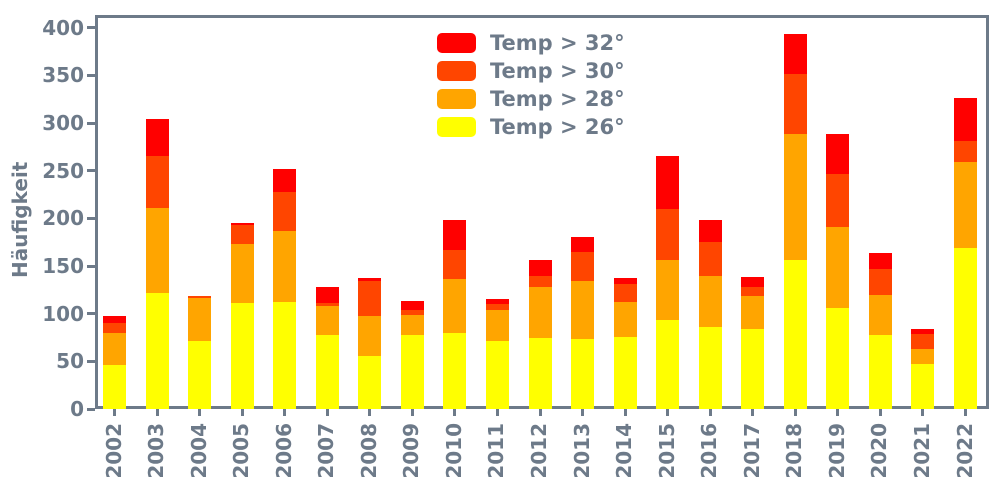 The image size is (1000, 500). Describe the element at coordinates (77, 409) in the screenshot. I see `y-tick-label: 0` at that location.